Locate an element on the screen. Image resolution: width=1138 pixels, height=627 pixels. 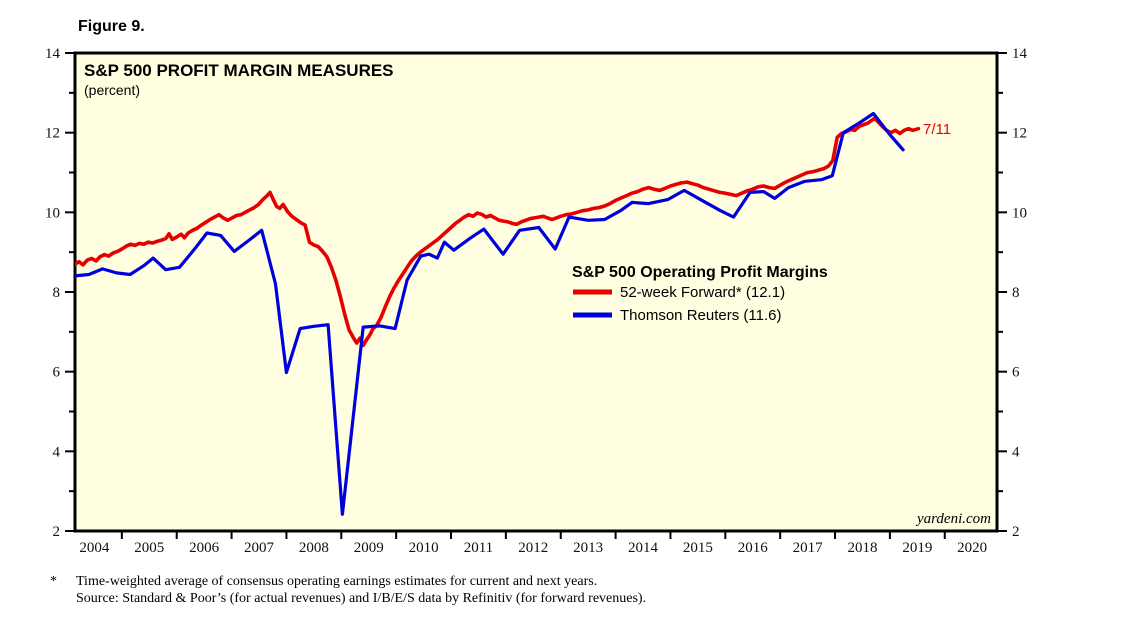
x-axis-year-label: 2017 is located at coordinates (808, 548).